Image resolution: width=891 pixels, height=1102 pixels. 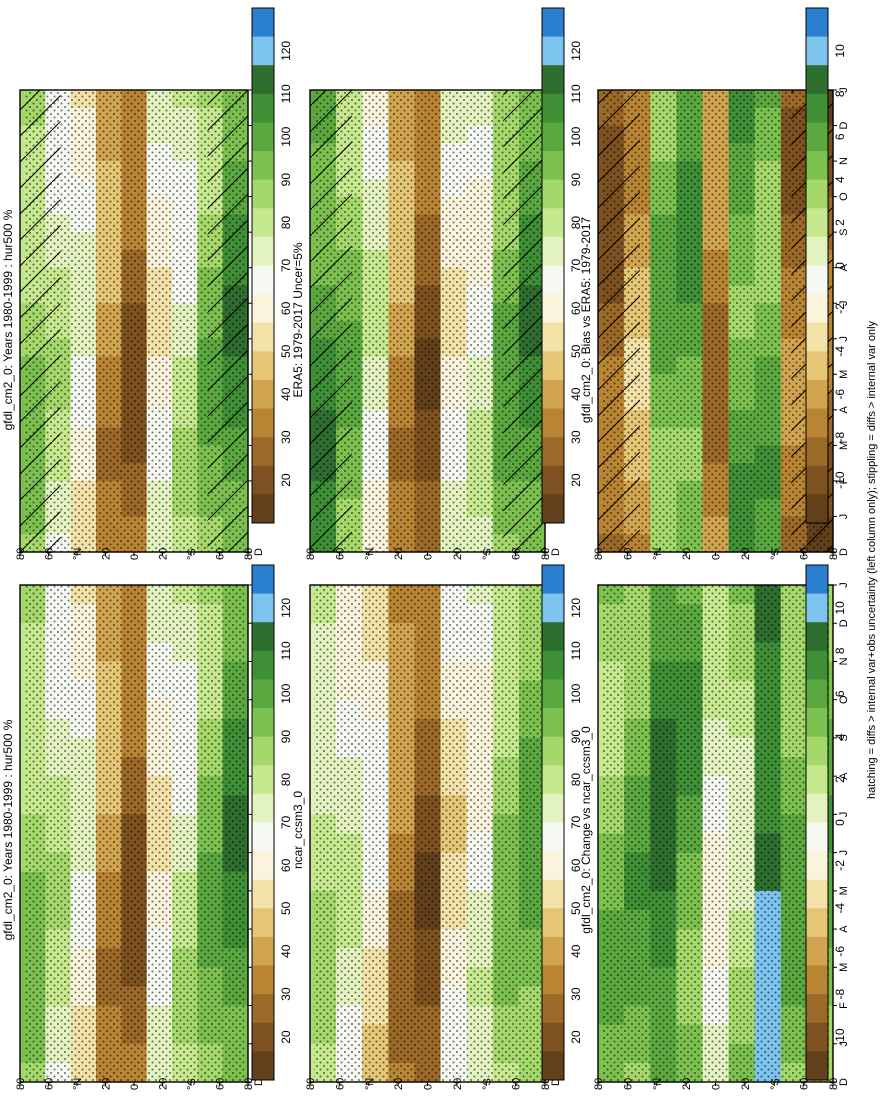 What do you see at coordinates (840, 265) in the screenshot?
I see `colorbar-label: 0` at bounding box center [840, 265].